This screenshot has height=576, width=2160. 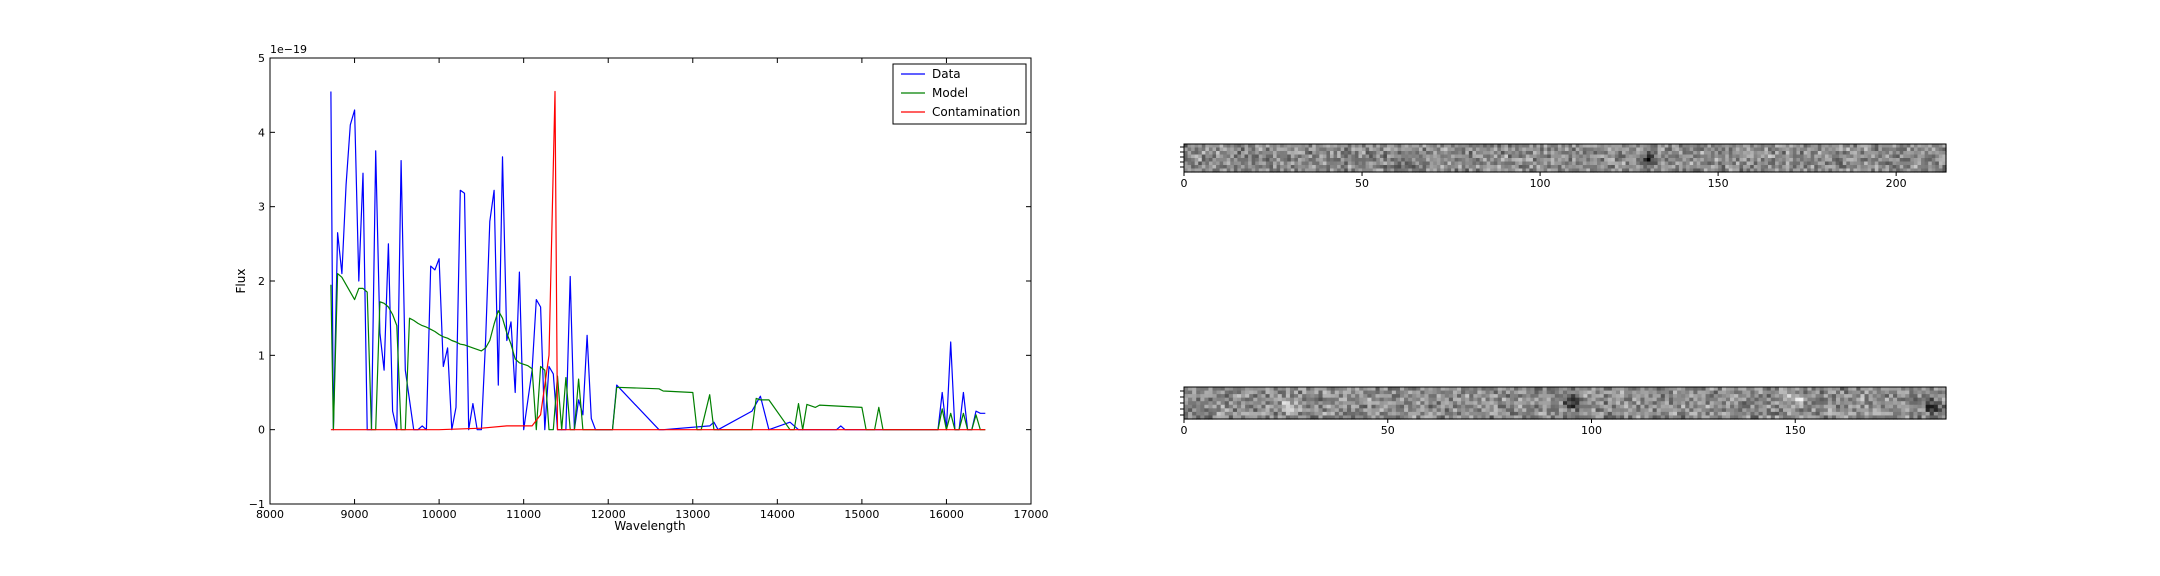 I want to click on y-tick-label: −1, so click(x=257, y=504).